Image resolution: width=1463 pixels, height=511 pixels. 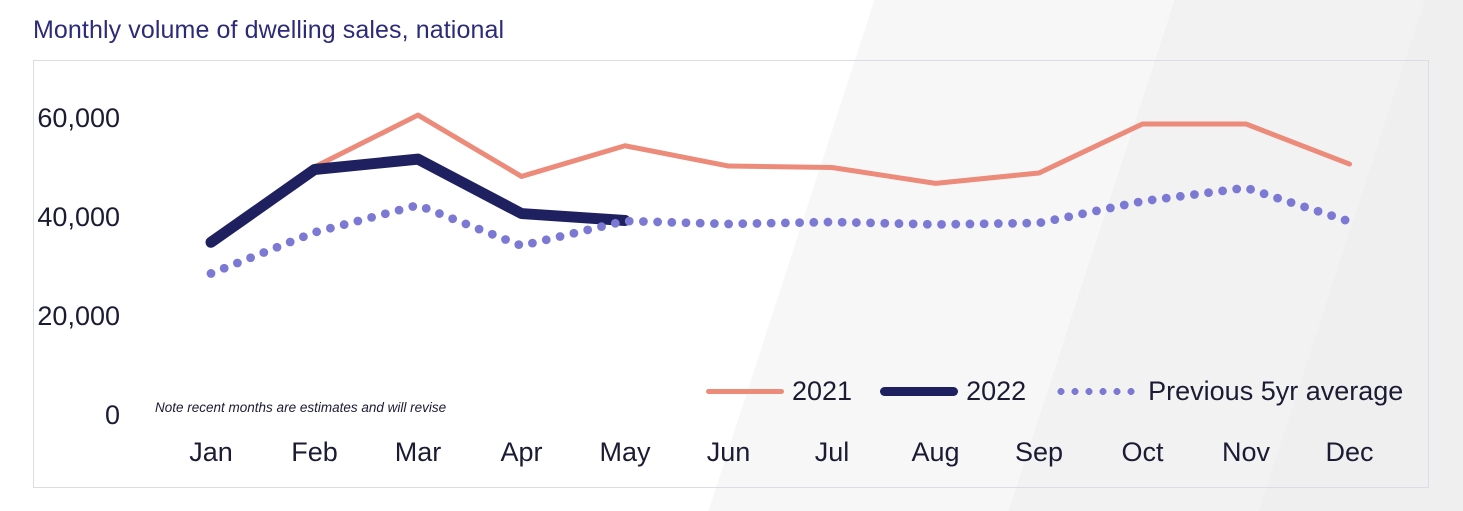 What do you see at coordinates (822, 391) in the screenshot?
I see `legend-label-2021: 2021` at bounding box center [822, 391].